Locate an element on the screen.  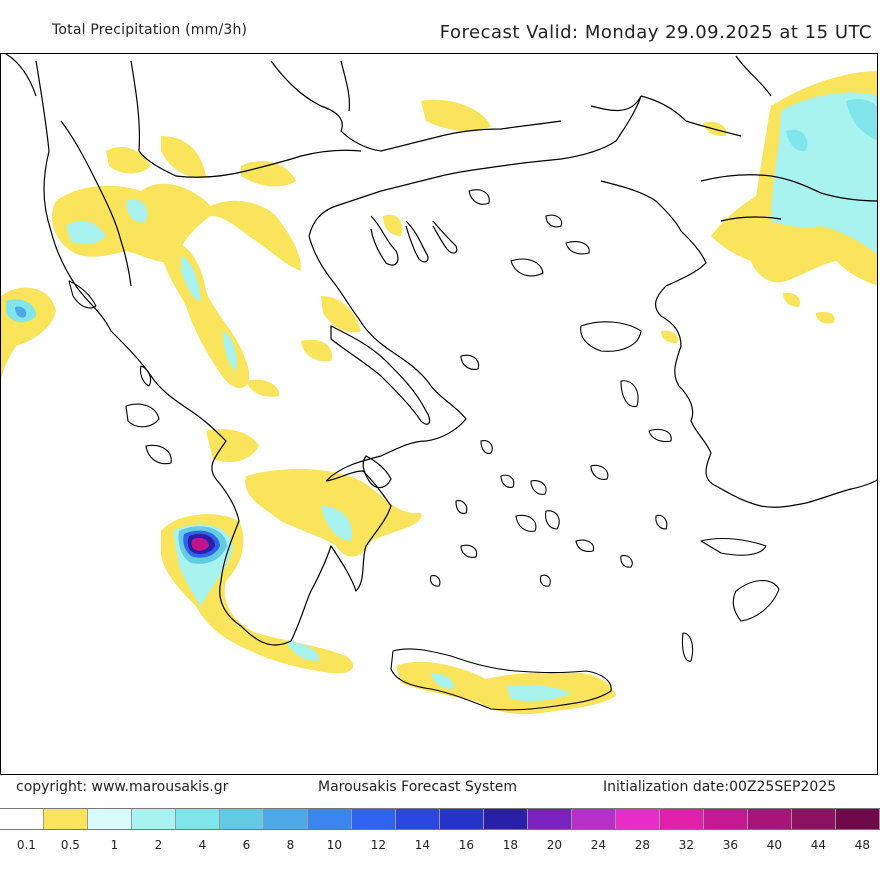
system-name: Marousakis Forecast System is located at coordinates (418, 787).